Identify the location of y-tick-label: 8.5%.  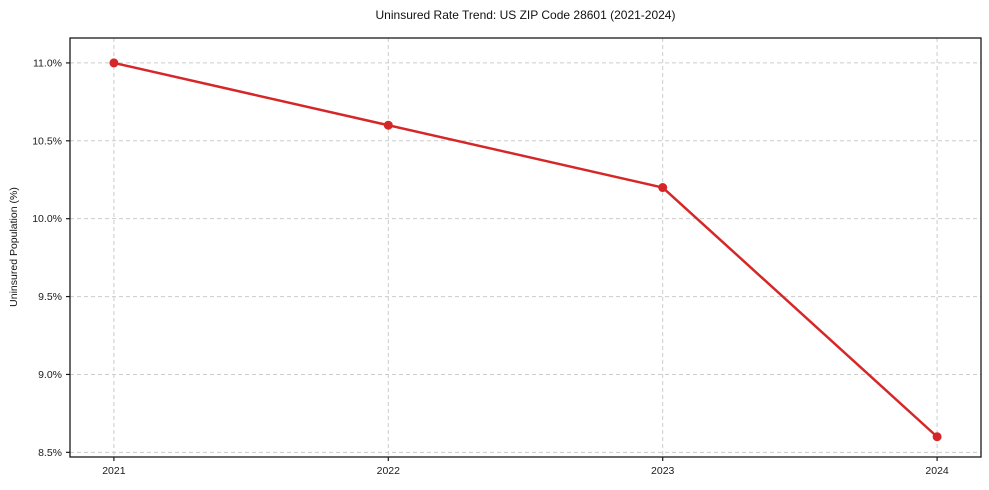
(50, 453).